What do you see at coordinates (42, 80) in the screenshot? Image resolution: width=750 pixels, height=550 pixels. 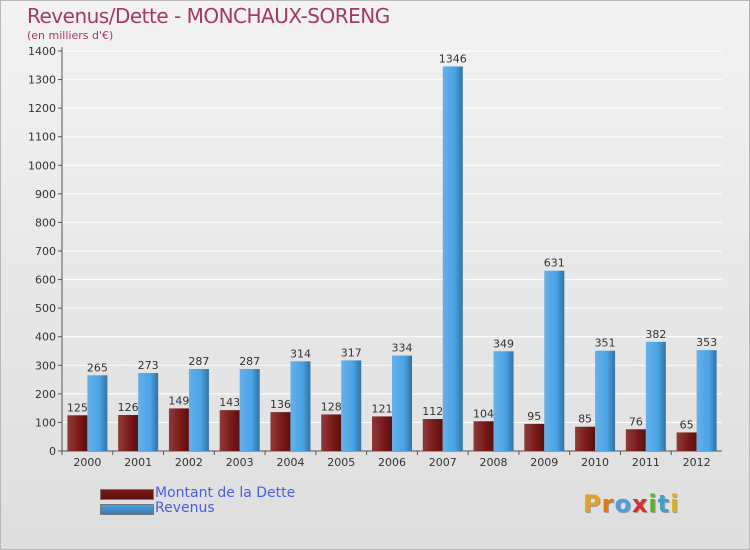 I see `y-tick-label: 1300` at bounding box center [42, 80].